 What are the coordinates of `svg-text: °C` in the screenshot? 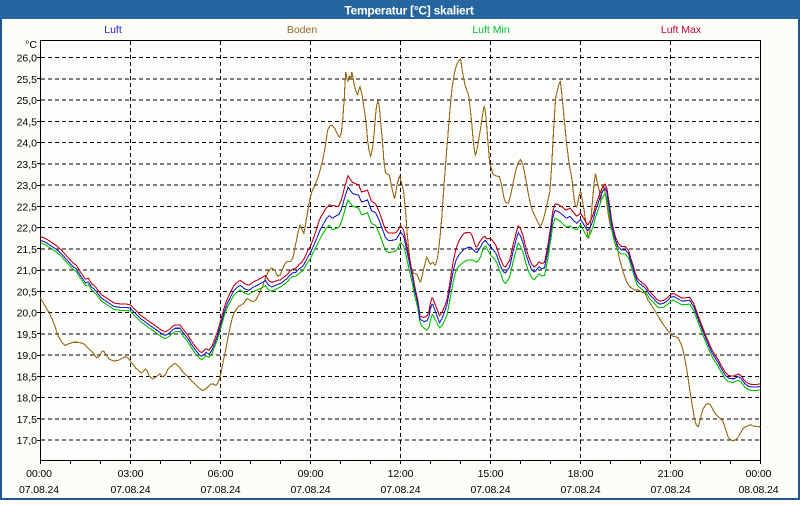 It's located at (31, 45).